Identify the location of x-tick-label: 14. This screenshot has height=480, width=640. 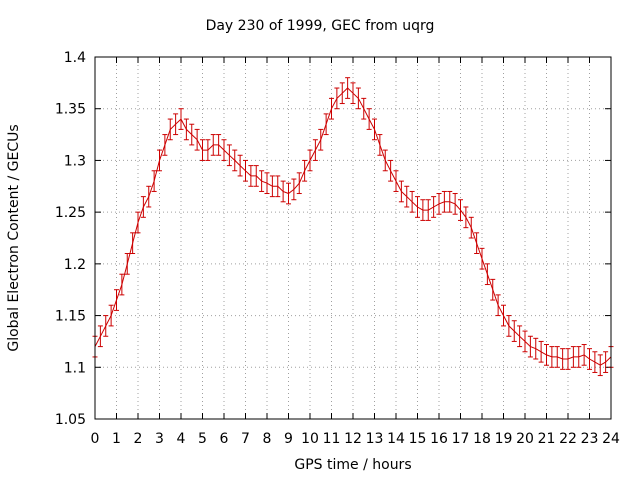
(396, 439).